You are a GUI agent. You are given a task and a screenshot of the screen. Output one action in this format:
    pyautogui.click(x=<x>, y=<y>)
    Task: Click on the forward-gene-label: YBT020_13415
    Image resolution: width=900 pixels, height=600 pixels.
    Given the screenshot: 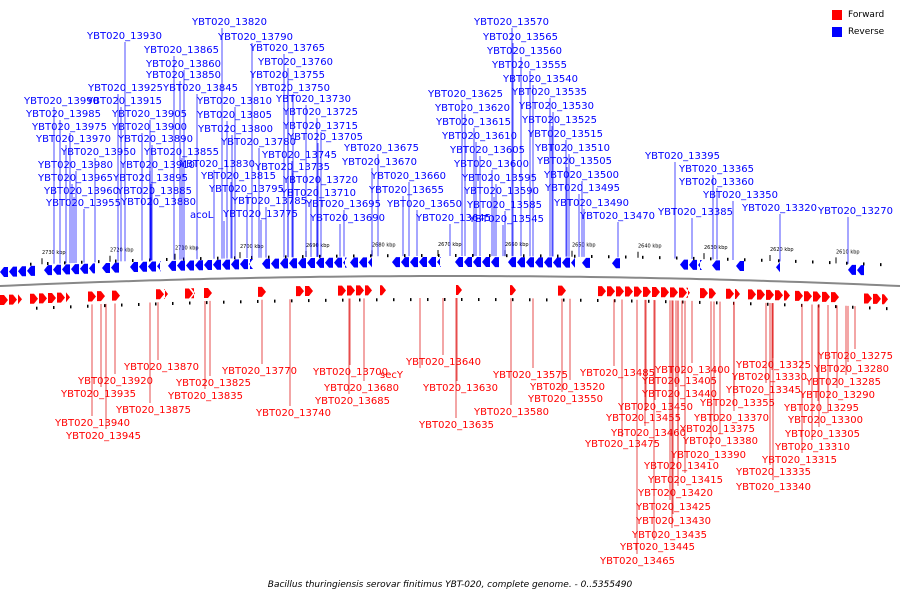 What is the action you would take?
    pyautogui.click(x=685, y=480)
    